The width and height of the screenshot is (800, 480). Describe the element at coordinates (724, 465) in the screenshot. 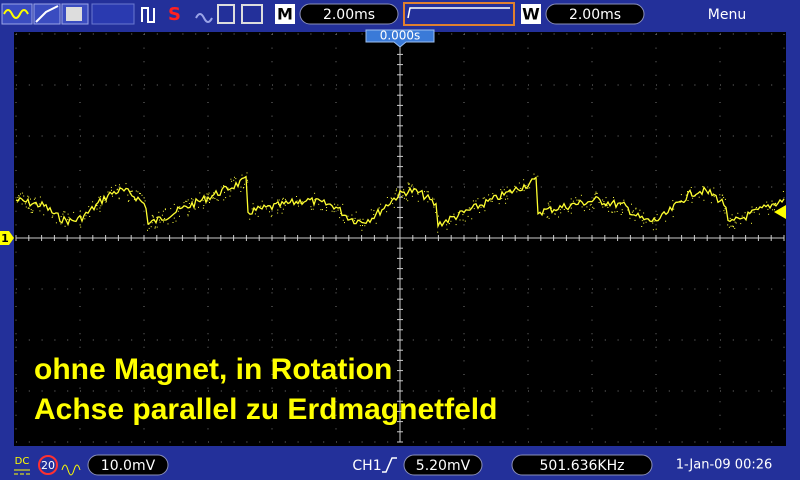

I see `datetime: 1-Jan-09 00:26` at that location.